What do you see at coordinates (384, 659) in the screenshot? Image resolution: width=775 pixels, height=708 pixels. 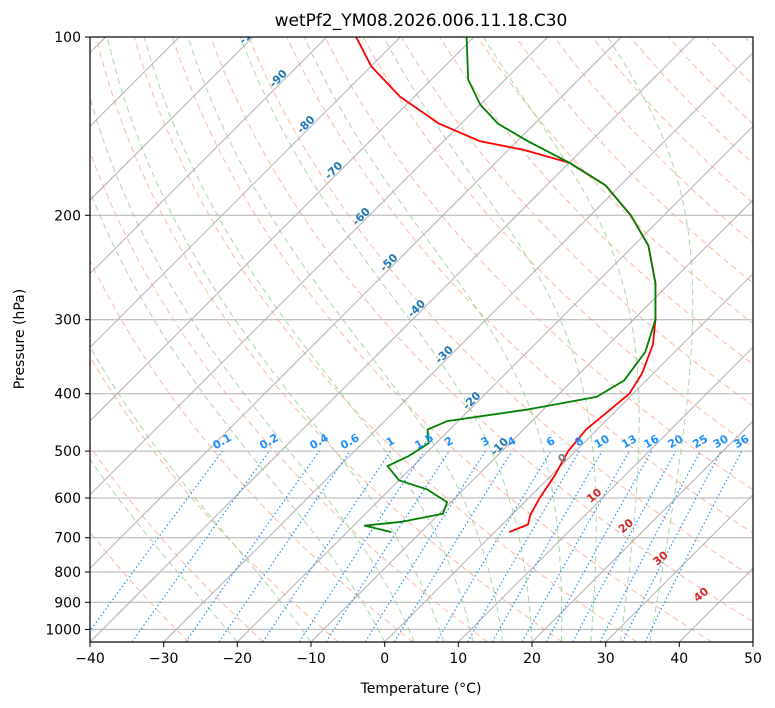 I see `x-tick-label: 0` at bounding box center [384, 659].